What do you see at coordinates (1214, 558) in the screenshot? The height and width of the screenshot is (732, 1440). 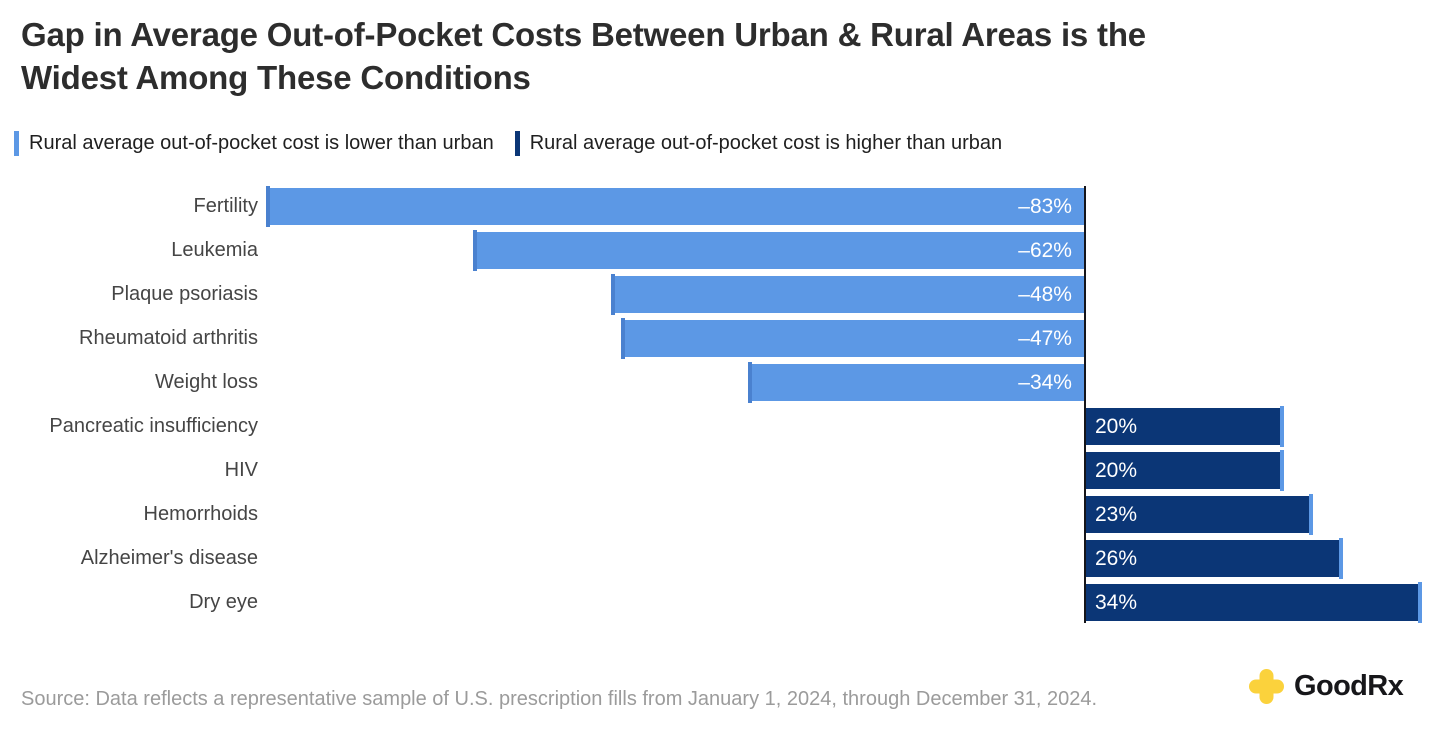 I see `bar: 26%` at bounding box center [1214, 558].